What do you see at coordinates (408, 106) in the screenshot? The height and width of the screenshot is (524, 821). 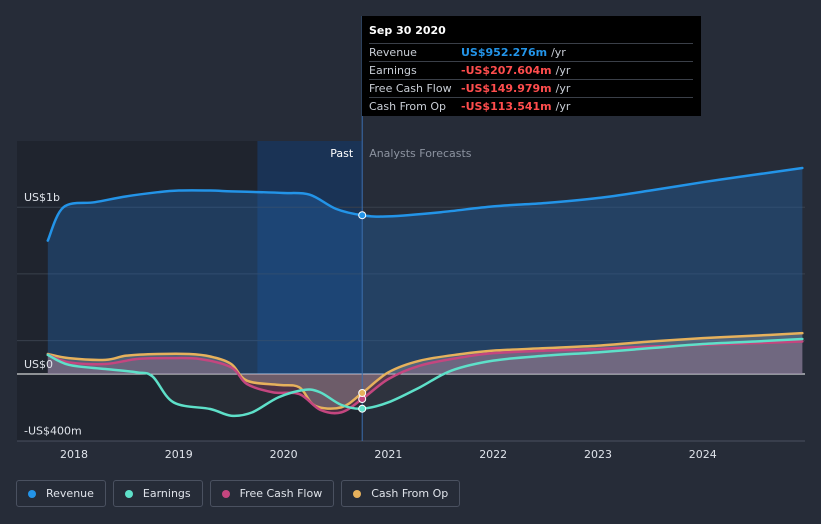 I see `tooltip-label: Cash From Op` at bounding box center [408, 106].